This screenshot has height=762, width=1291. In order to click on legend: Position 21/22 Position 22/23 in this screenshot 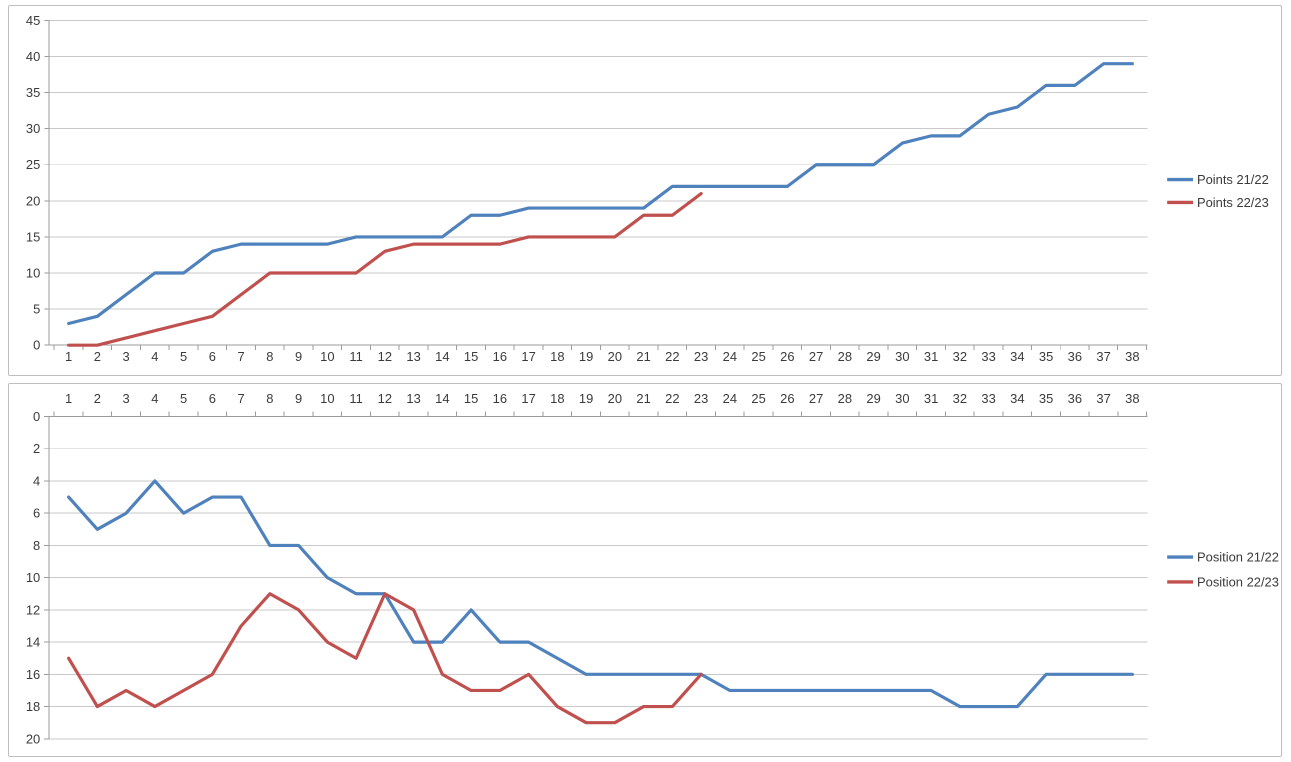, I will do `click(1223, 569)`.